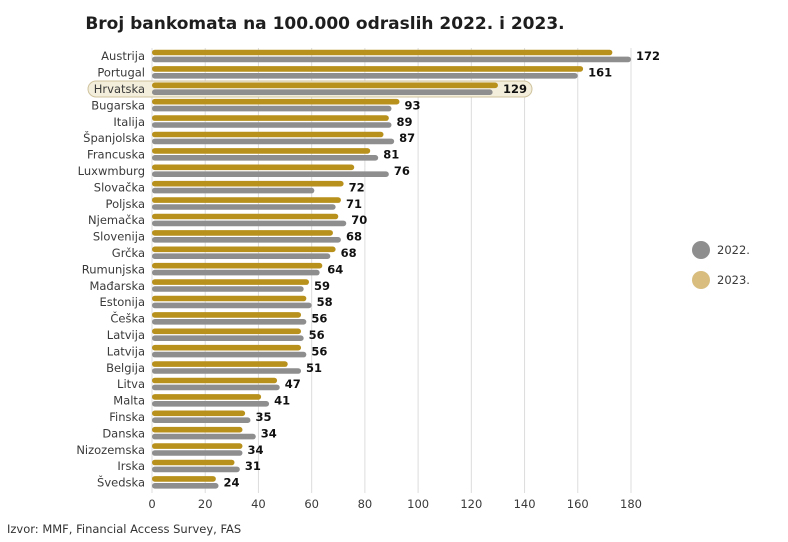 The width and height of the screenshot is (788, 542). What do you see at coordinates (515, 89) in the screenshot?
I see `value-label: 129` at bounding box center [515, 89].